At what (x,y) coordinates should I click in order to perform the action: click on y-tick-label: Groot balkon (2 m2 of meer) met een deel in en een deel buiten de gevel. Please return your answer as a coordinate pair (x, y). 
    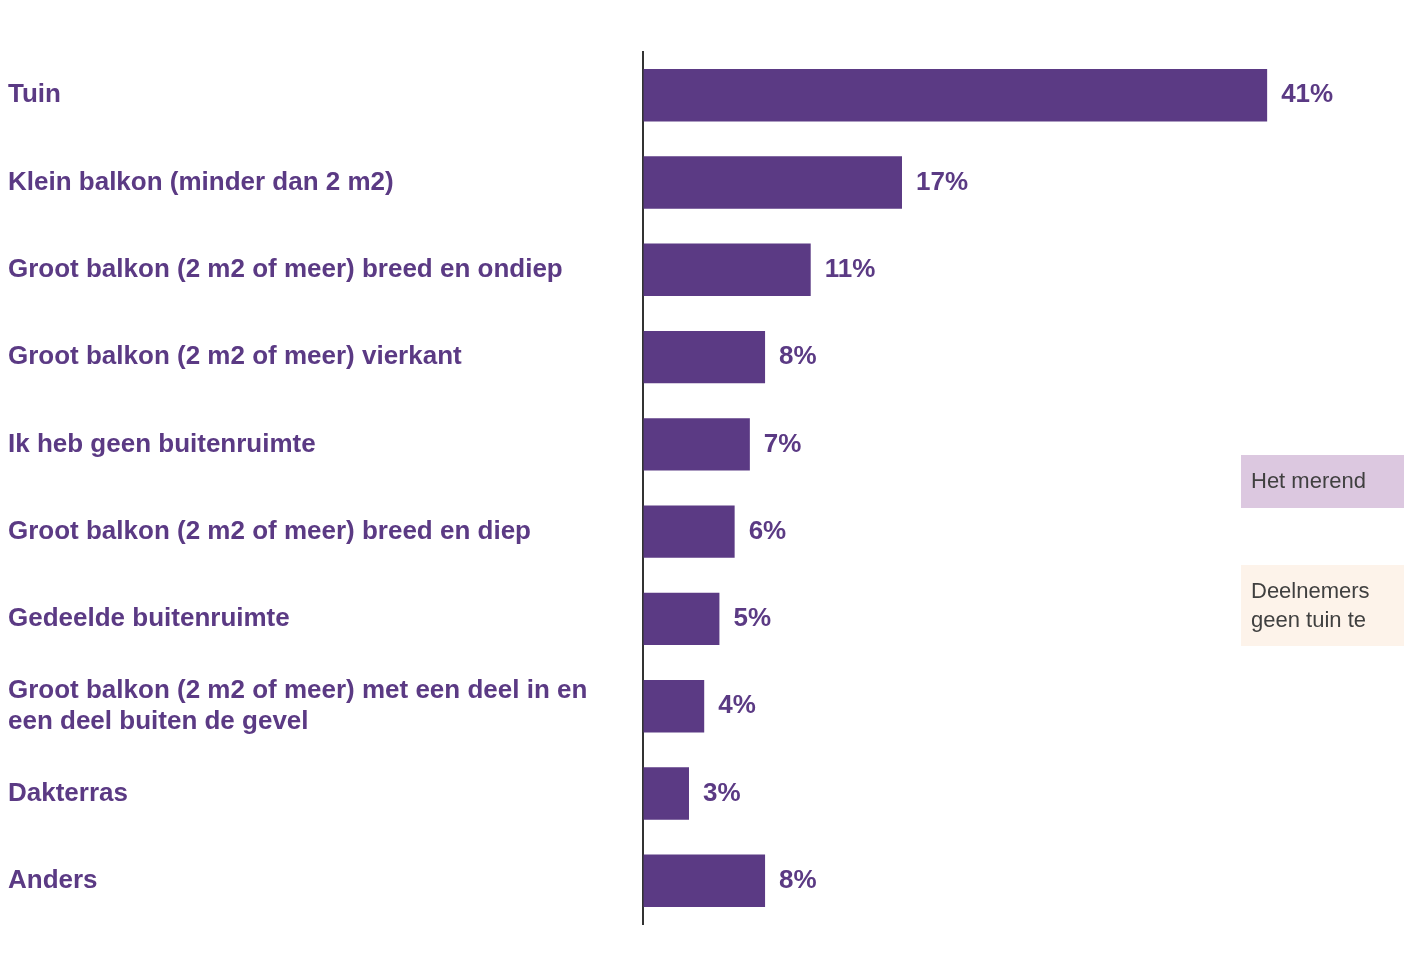
    Looking at the image, I should click on (298, 704).